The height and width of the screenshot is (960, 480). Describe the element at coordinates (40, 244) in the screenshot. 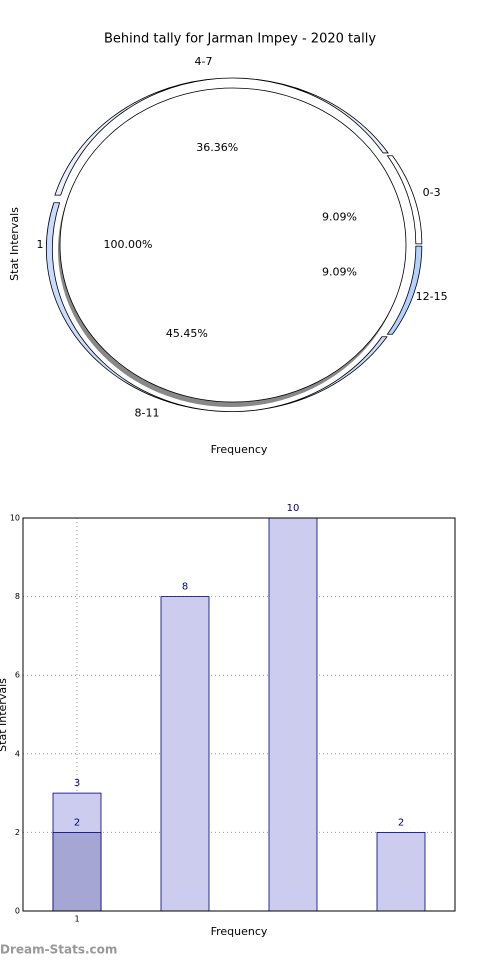

I see `slice-label: 1` at that location.